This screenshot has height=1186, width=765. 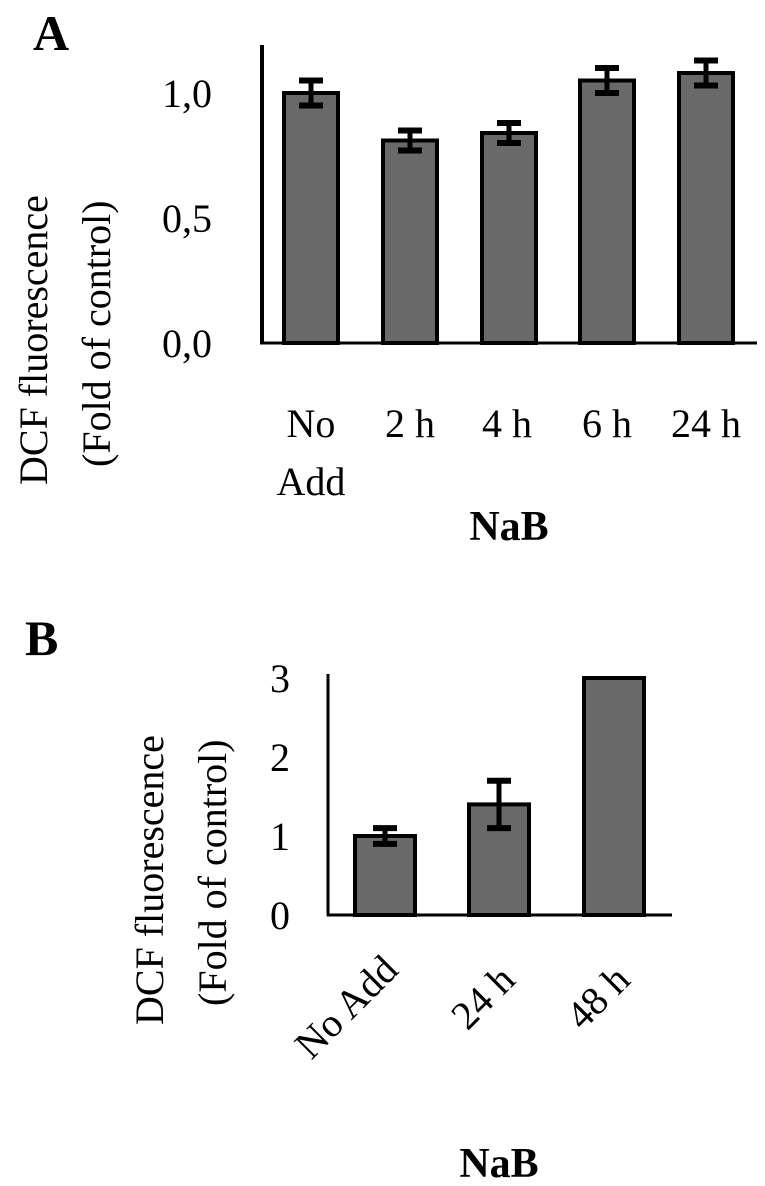 What do you see at coordinates (187, 343) in the screenshot?
I see `y-tick-label: 0,0` at bounding box center [187, 343].